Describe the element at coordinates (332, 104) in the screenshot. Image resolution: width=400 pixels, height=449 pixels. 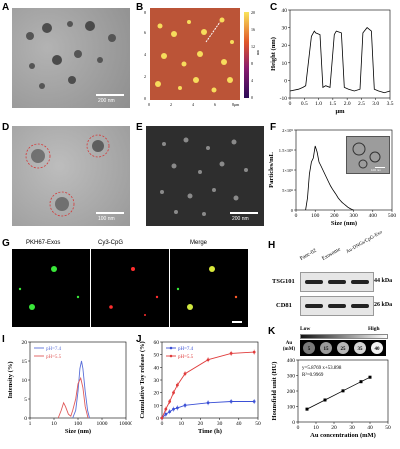
I see `x-tick-label: 1.5` at that location.